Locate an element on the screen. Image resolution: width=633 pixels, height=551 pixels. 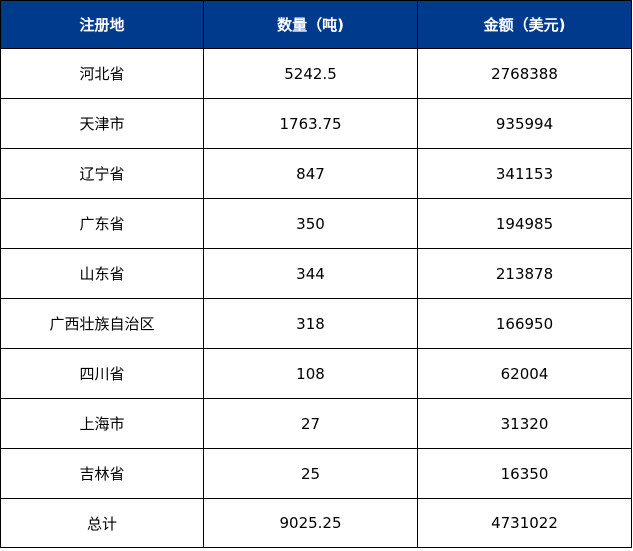
cell-quantity: 25 is located at coordinates (310, 473).